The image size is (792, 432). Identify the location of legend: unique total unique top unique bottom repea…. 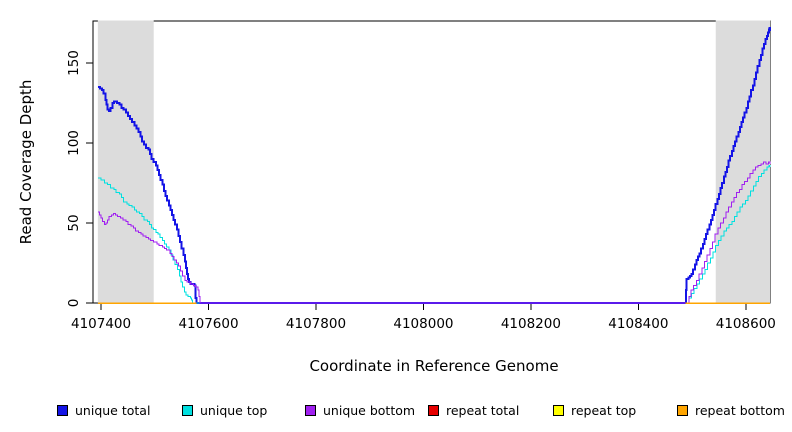
(396, 412).